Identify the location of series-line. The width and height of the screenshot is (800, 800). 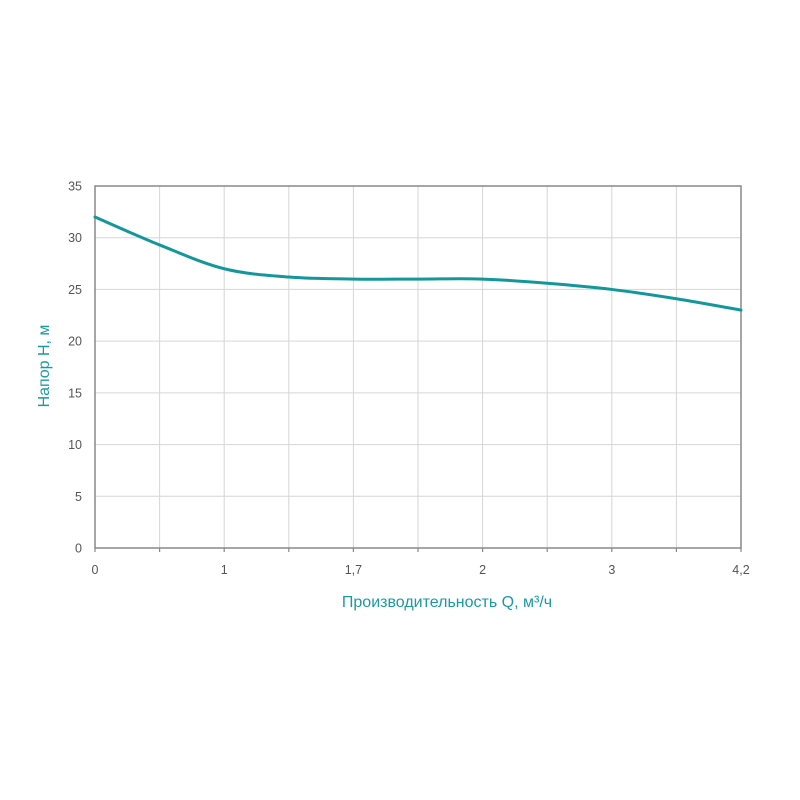
(418, 263).